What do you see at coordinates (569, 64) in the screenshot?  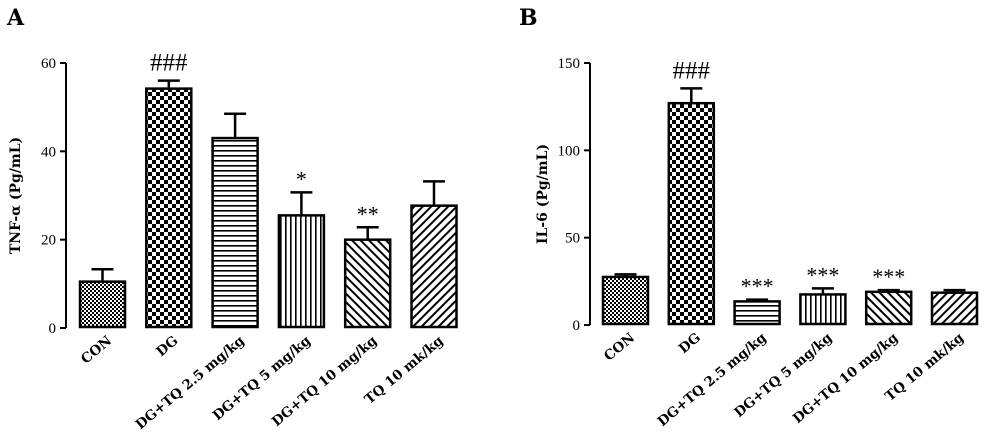 I see `y-tick-label: 150` at bounding box center [569, 64].